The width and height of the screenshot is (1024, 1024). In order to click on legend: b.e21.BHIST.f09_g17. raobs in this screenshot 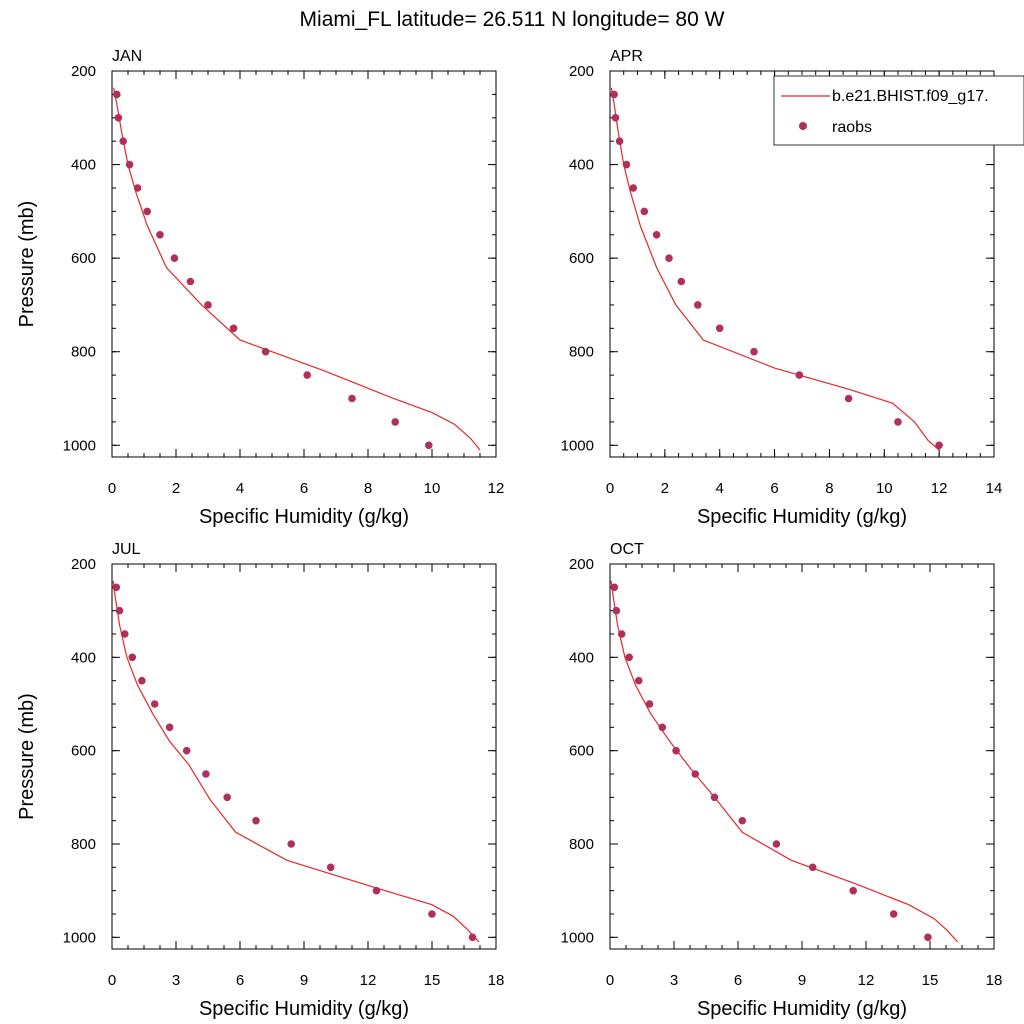, I will do `click(898, 110)`.